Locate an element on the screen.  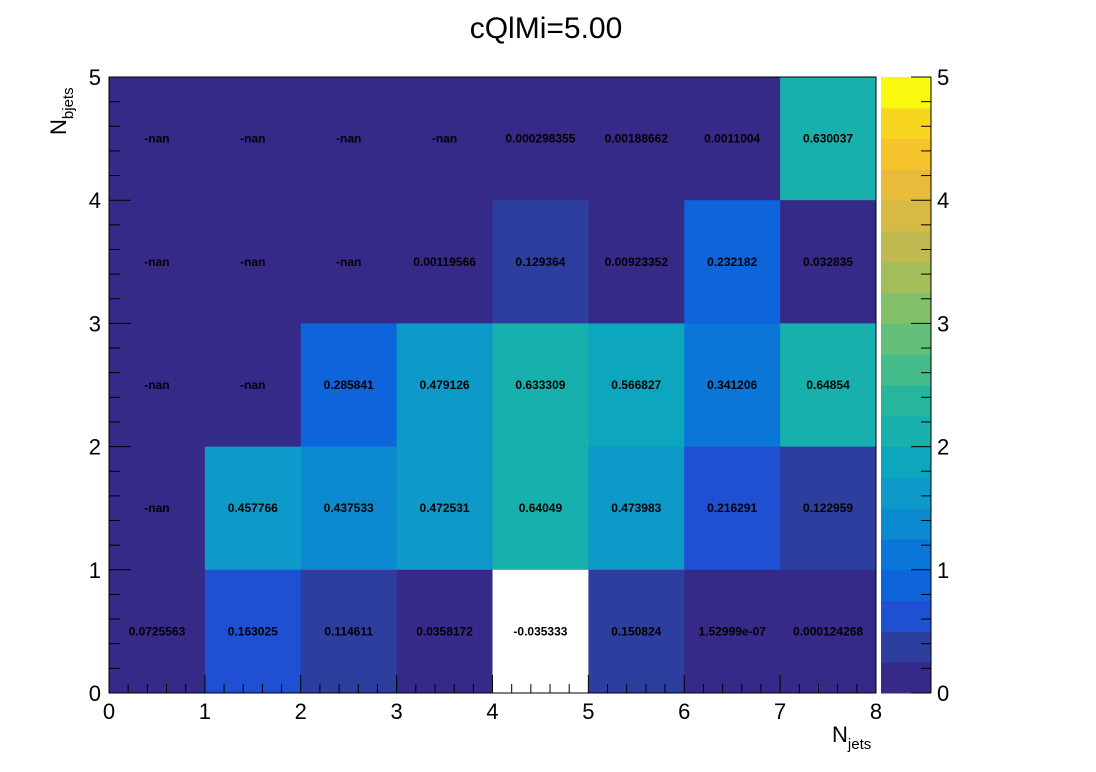
cell-value-label: -0.035333 is located at coordinates (540, 631).